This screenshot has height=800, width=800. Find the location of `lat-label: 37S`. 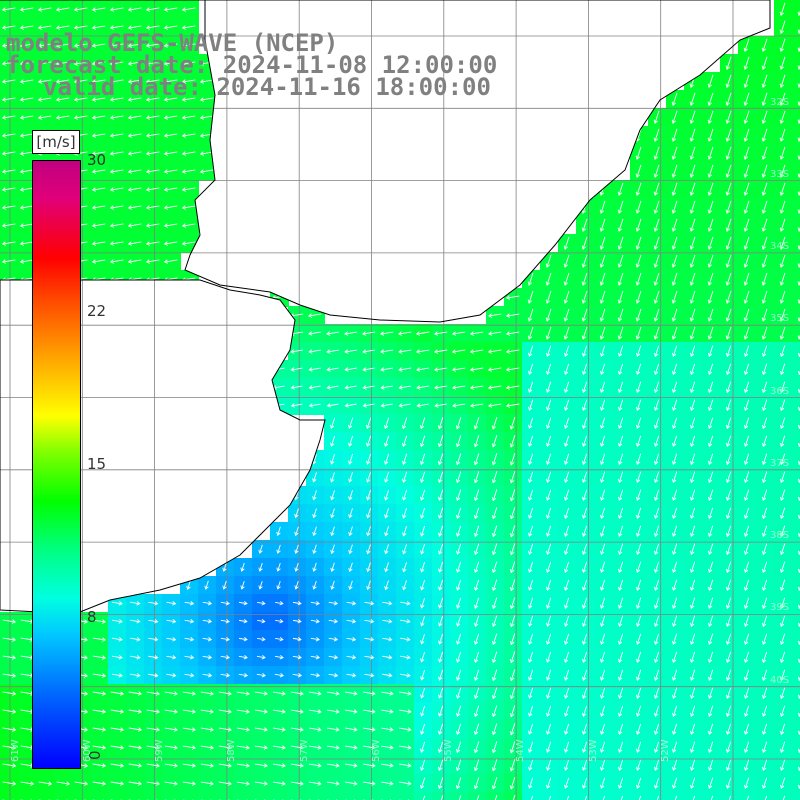

lat-label: 37S is located at coordinates (780, 463).